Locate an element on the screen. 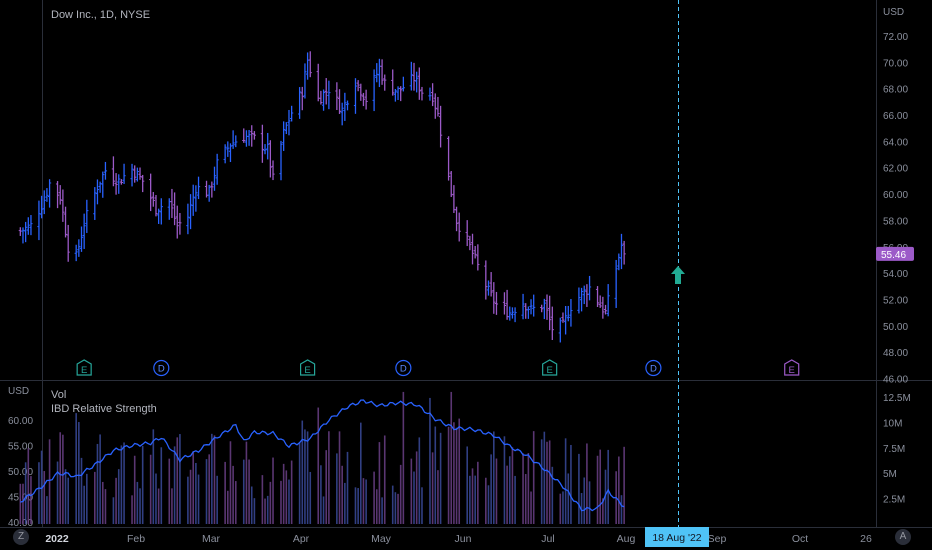 This screenshot has height=550, width=932. volume-tick-label: 10M is located at coordinates (892, 423).